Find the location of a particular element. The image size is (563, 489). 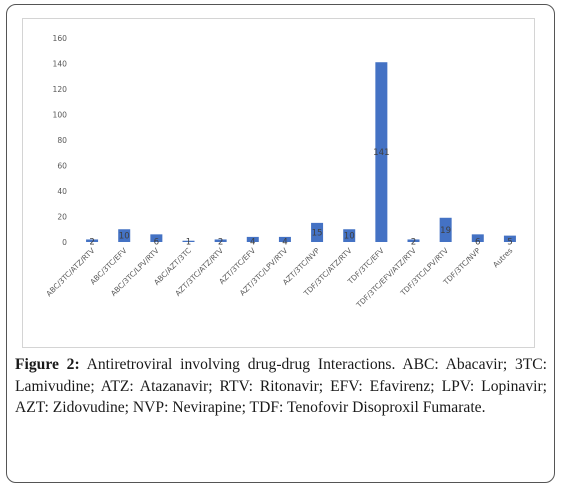

y-tick-label: 20 is located at coordinates (62, 216).